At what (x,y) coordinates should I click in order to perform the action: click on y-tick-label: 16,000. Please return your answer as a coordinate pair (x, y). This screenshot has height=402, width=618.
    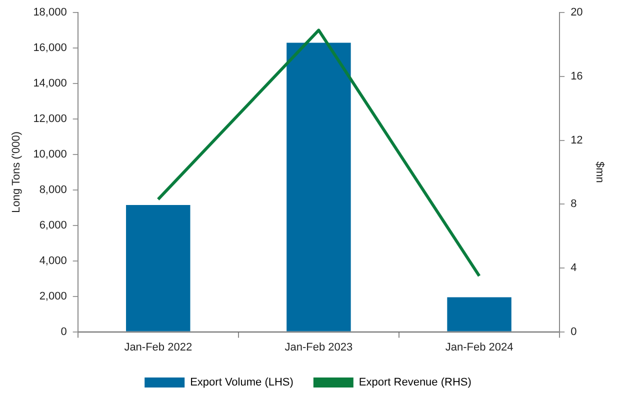
    Looking at the image, I should click on (50, 48).